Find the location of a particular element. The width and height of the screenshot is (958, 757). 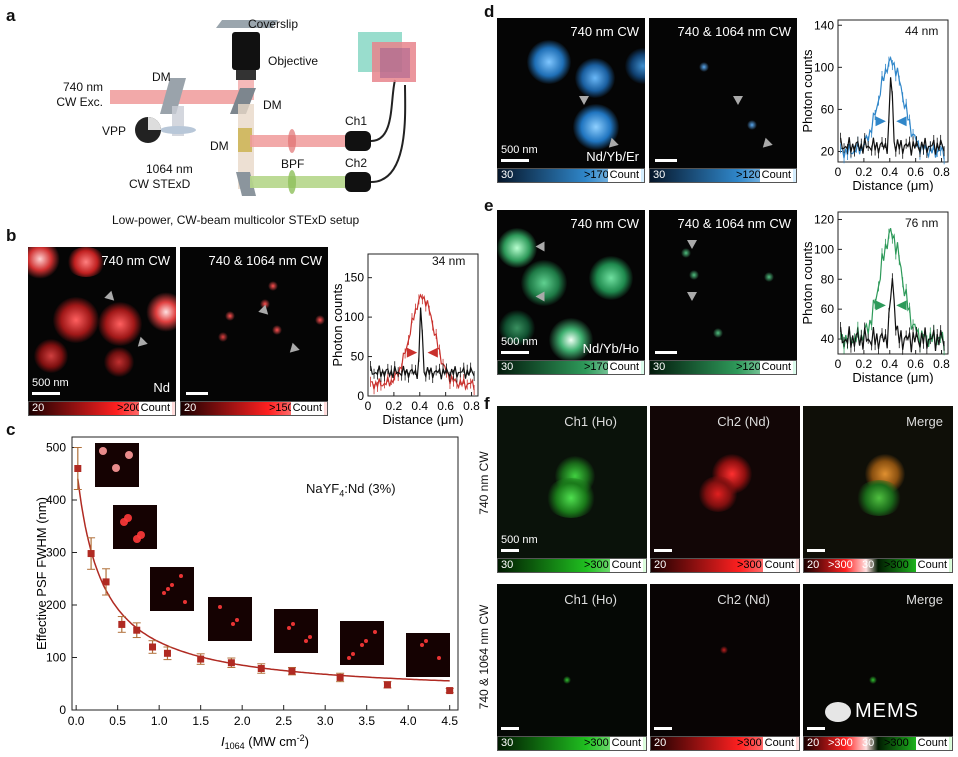

c-xtick-label: 0.5 is located at coordinates (117, 721).